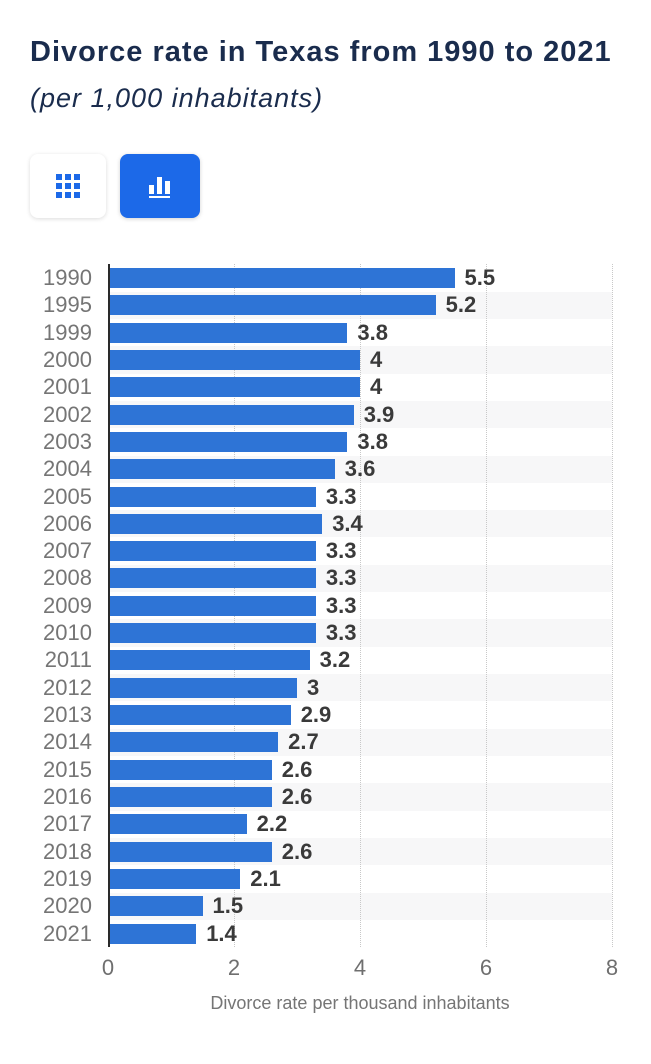 The image size is (651, 1064). I want to click on value-label: 3, so click(313, 687).